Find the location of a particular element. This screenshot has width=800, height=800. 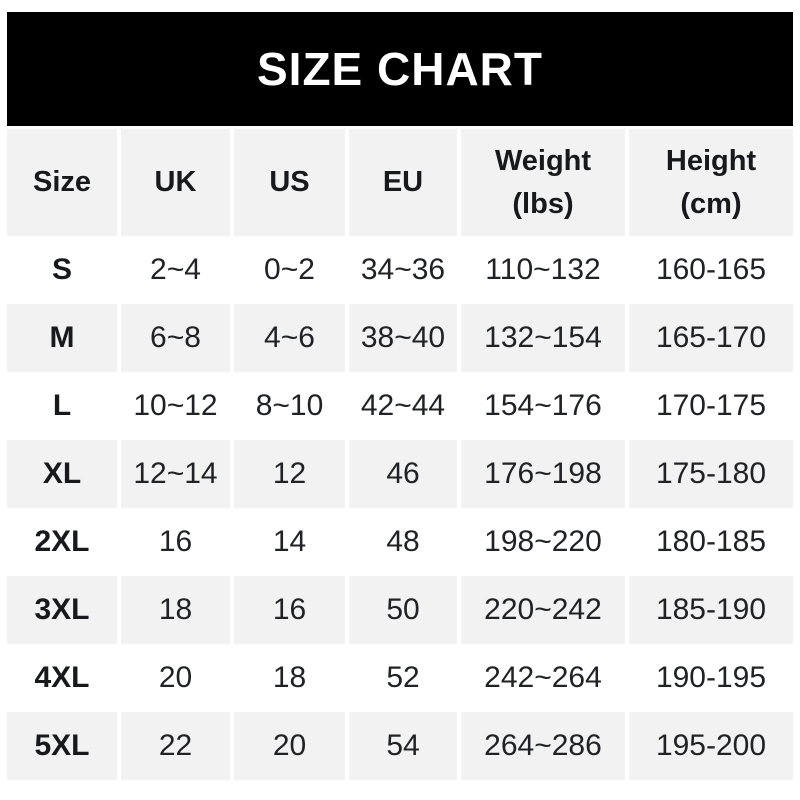

cell-height: 175-180 is located at coordinates (711, 474).